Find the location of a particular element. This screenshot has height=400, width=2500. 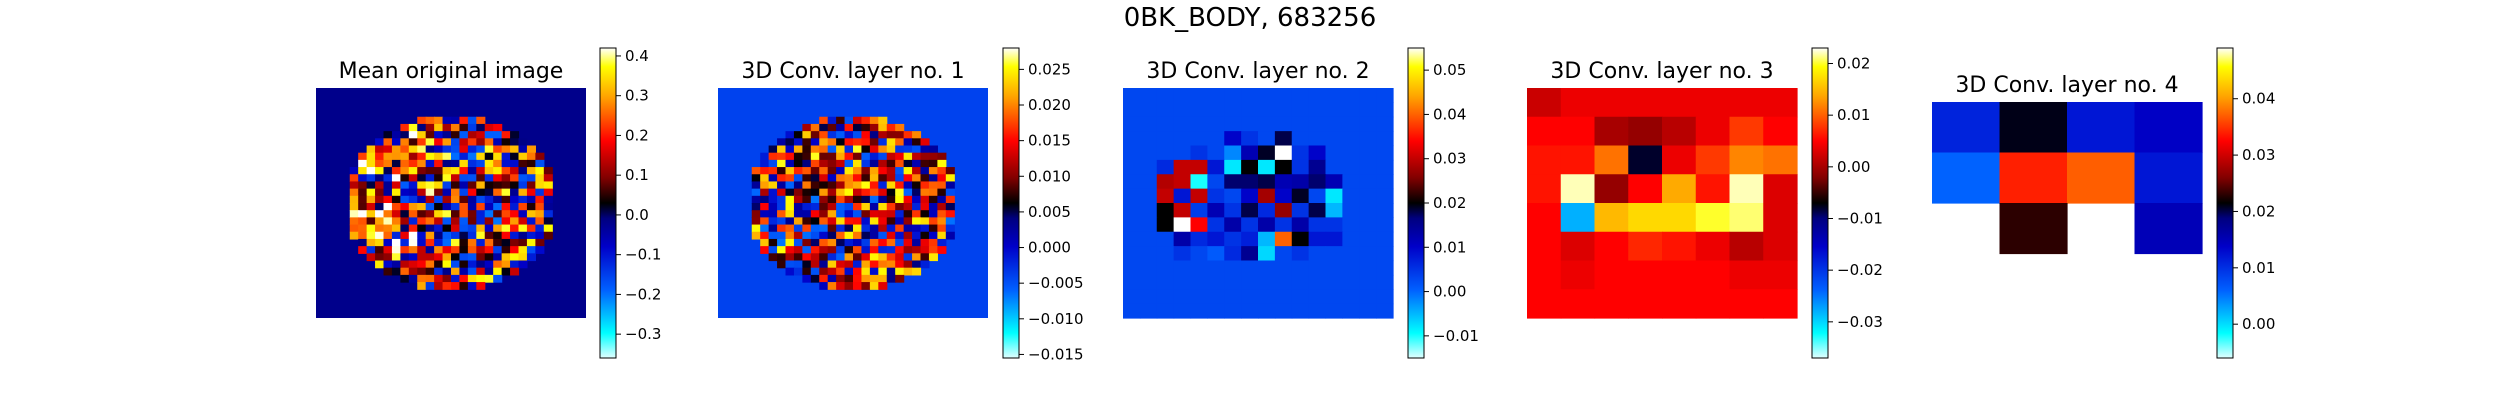

colorbar-tick-label: 0.00 is located at coordinates (1449, 292).